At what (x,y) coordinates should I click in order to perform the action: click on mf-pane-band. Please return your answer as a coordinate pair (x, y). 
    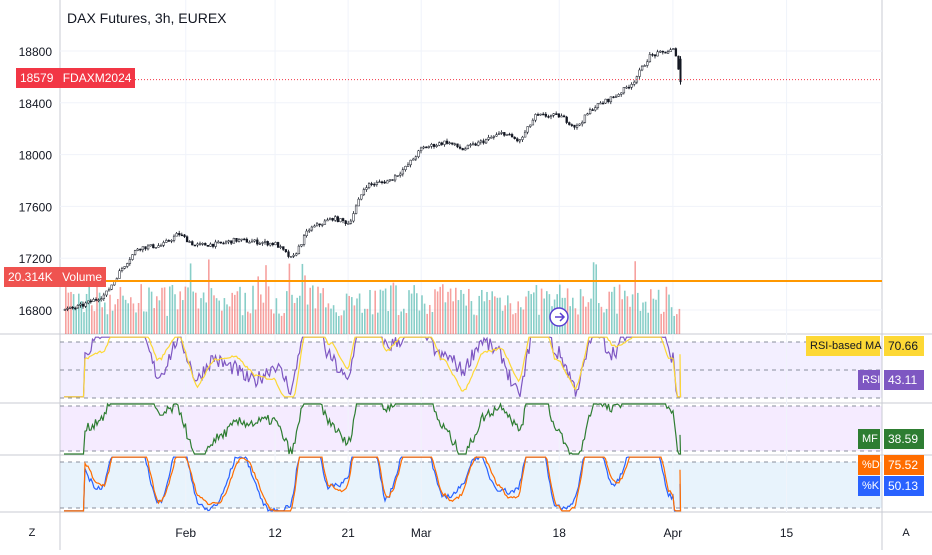
    Looking at the image, I should click on (471, 428).